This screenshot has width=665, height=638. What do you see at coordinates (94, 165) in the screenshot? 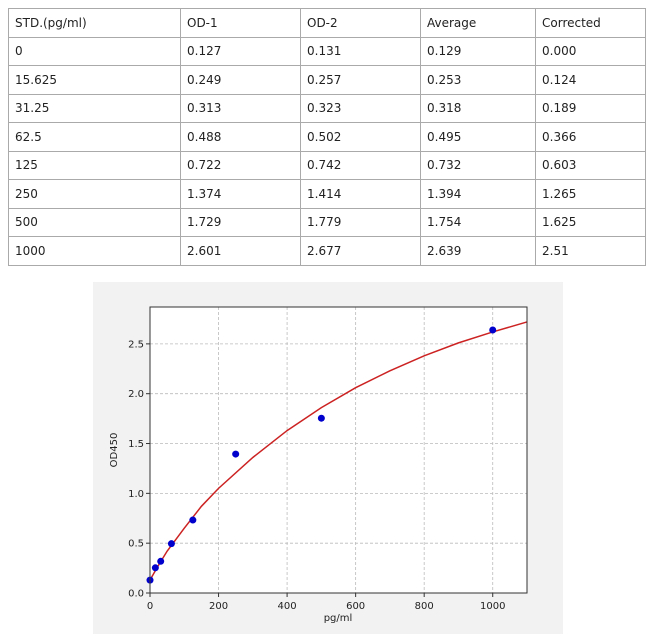
I see `table-cell: 125` at bounding box center [94, 165].